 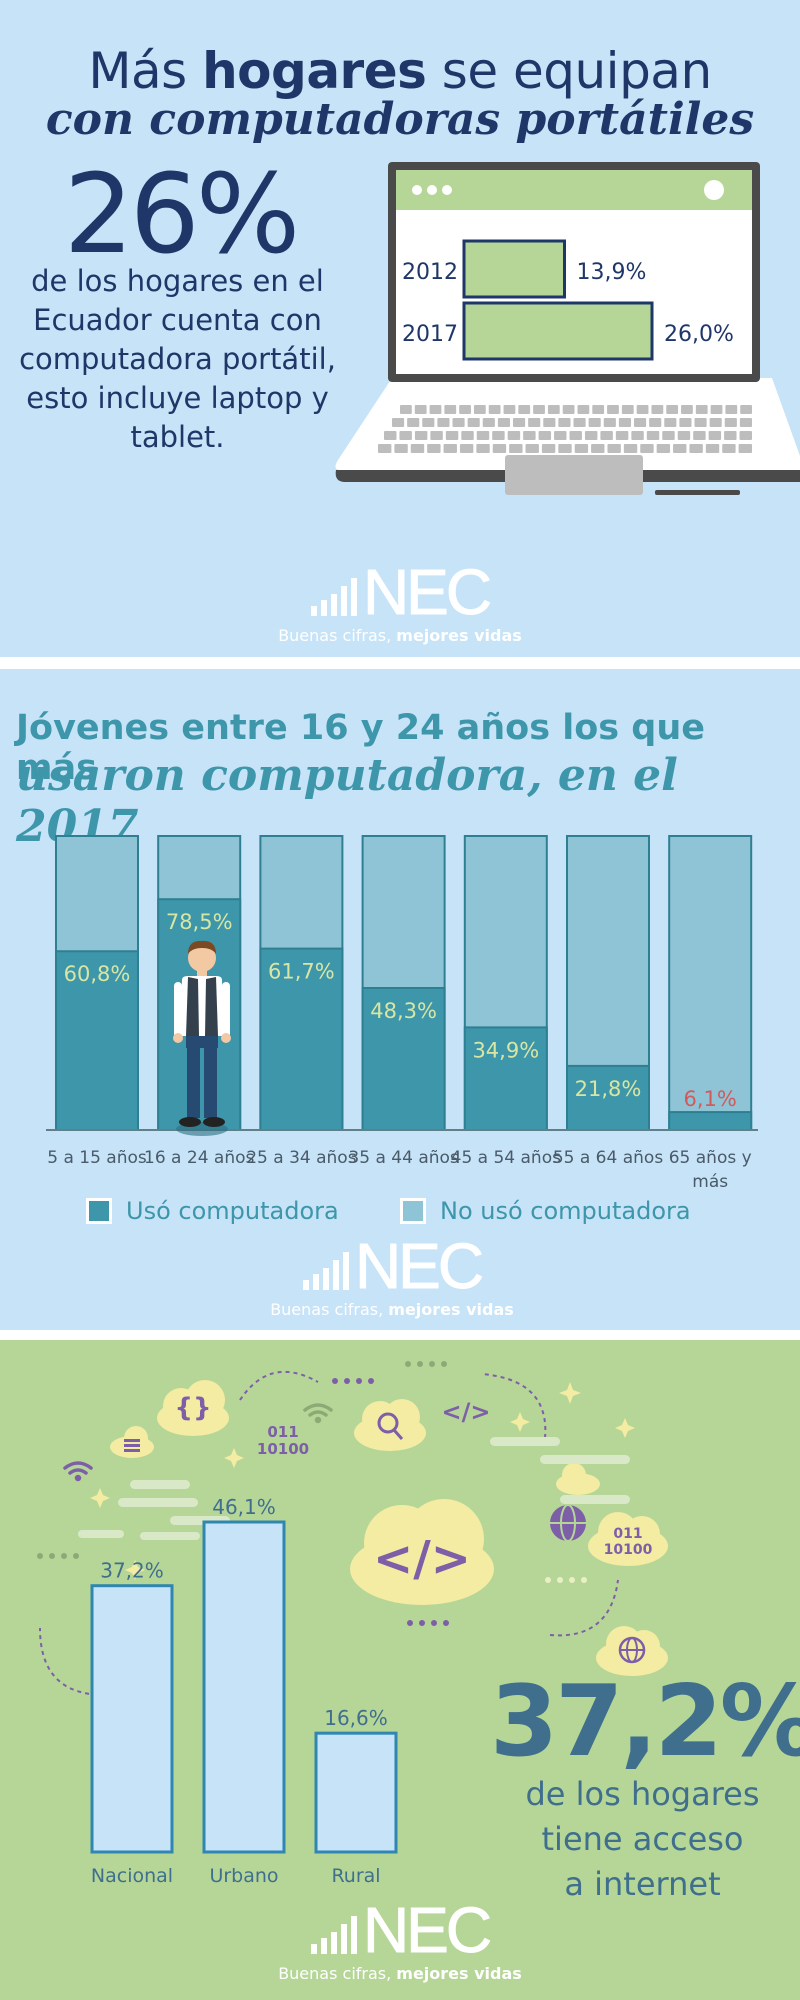 What do you see at coordinates (568, 1523) in the screenshot?
I see `globe-icon` at bounding box center [568, 1523].